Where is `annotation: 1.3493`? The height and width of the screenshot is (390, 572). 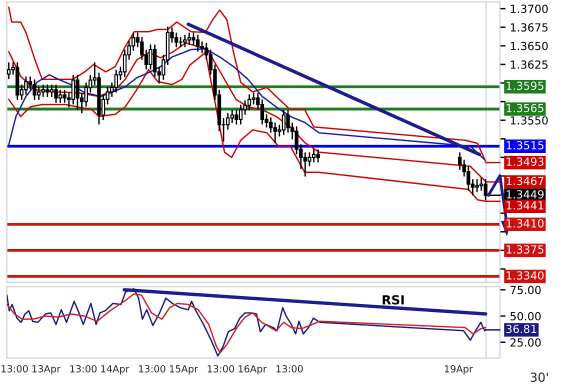
annotation: 1.3493 is located at coordinates (525, 161).